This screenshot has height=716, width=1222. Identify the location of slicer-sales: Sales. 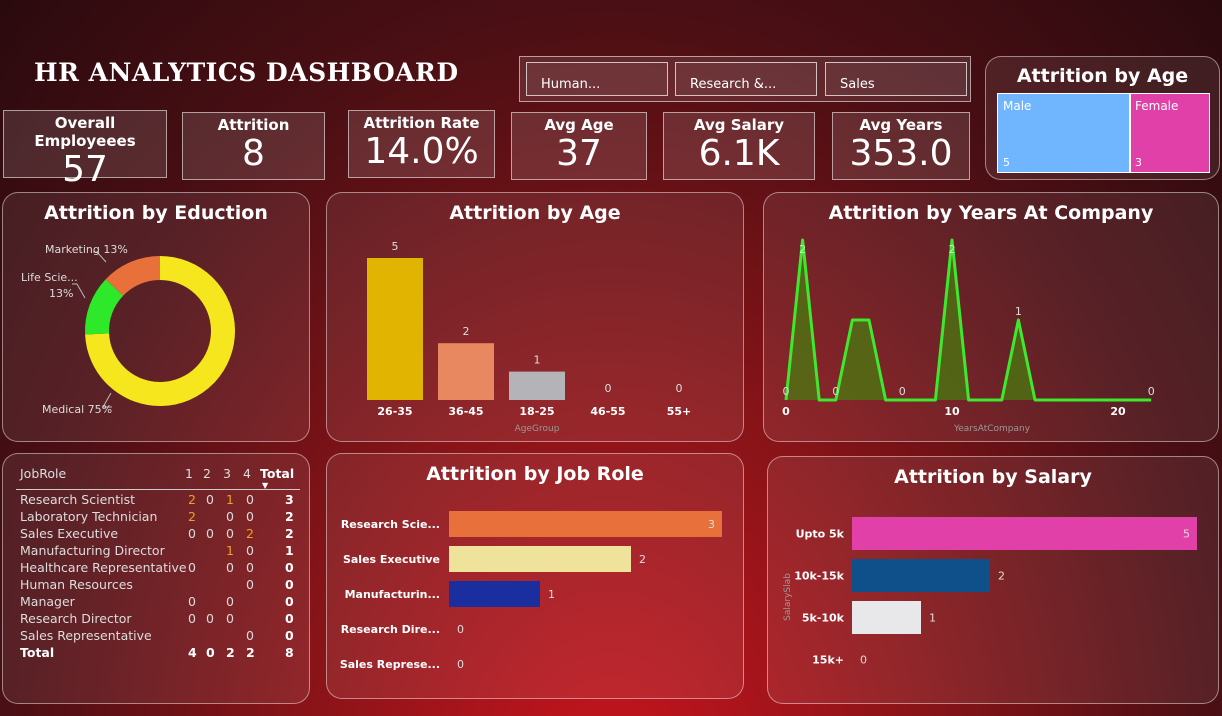
(896, 79).